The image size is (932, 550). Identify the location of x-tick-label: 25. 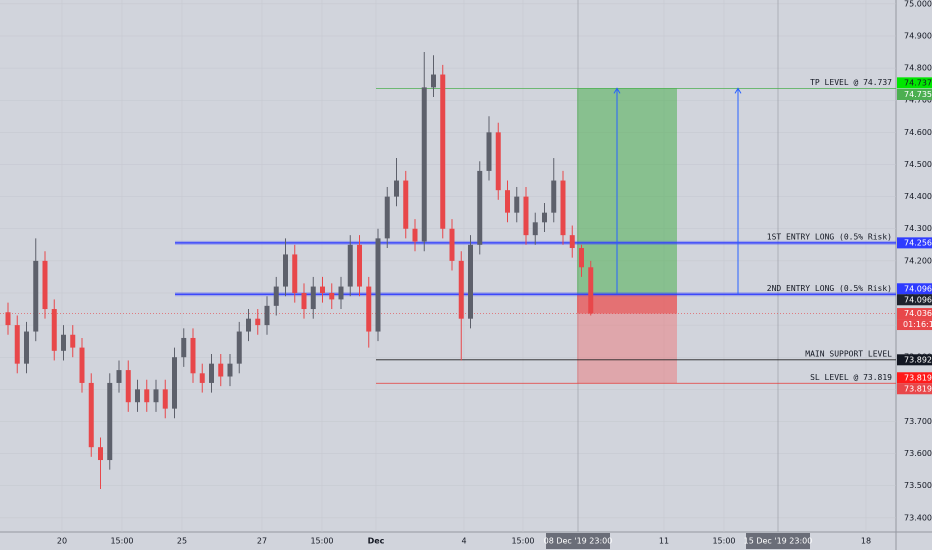
(182, 541).